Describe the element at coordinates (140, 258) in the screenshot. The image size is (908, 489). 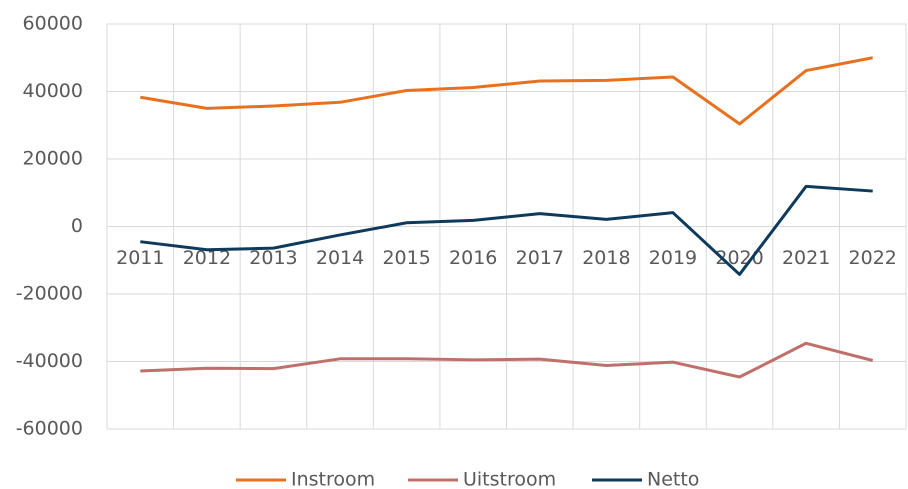
I see `x-tick-label: 2011` at that location.